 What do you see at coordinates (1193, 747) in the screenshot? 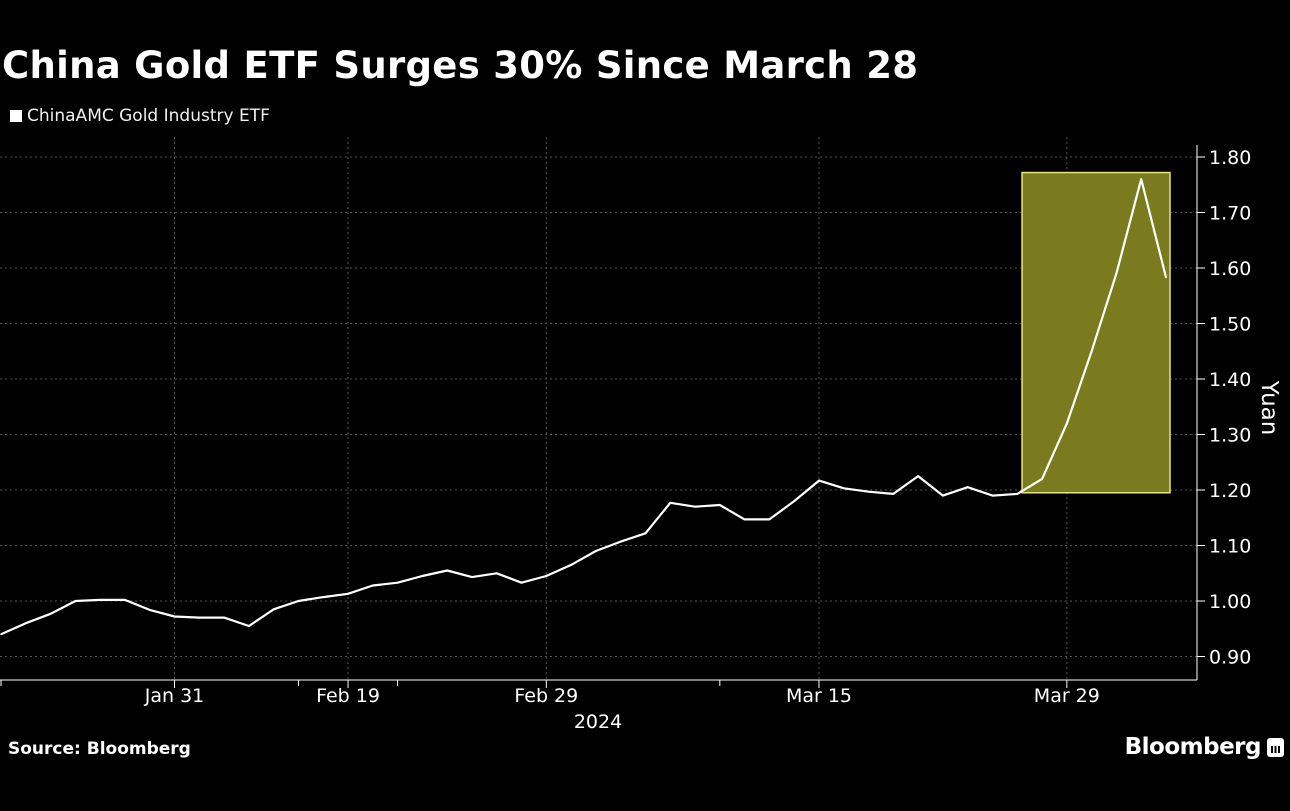
I see `brand-name: Bloomberg` at bounding box center [1193, 747].